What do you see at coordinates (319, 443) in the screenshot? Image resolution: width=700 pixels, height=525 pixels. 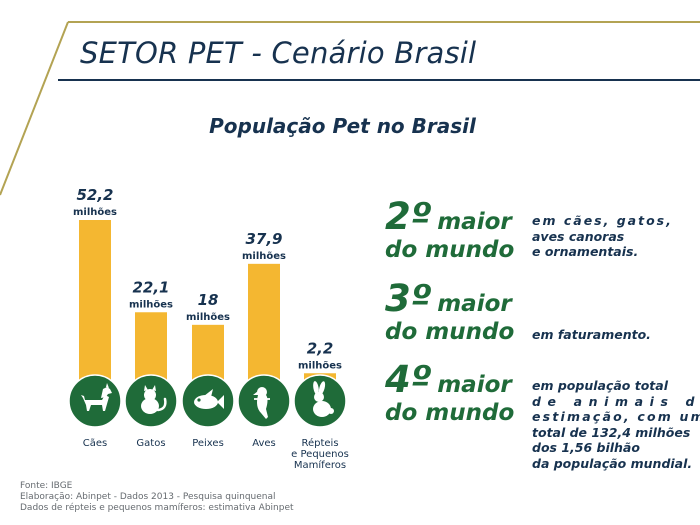 I see `category-label: Répteis` at bounding box center [319, 443].